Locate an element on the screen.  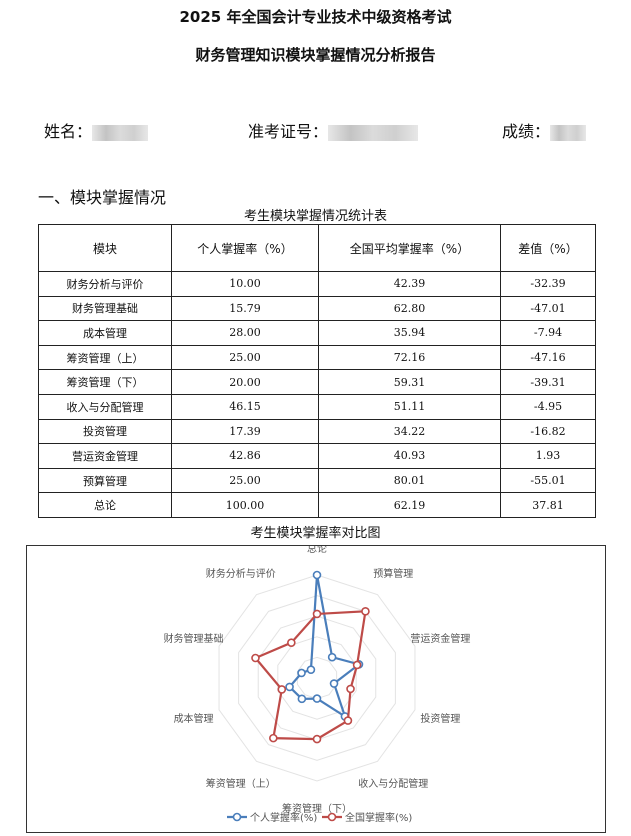
table-cell: 财务分析与评价 is located at coordinates (105, 284).